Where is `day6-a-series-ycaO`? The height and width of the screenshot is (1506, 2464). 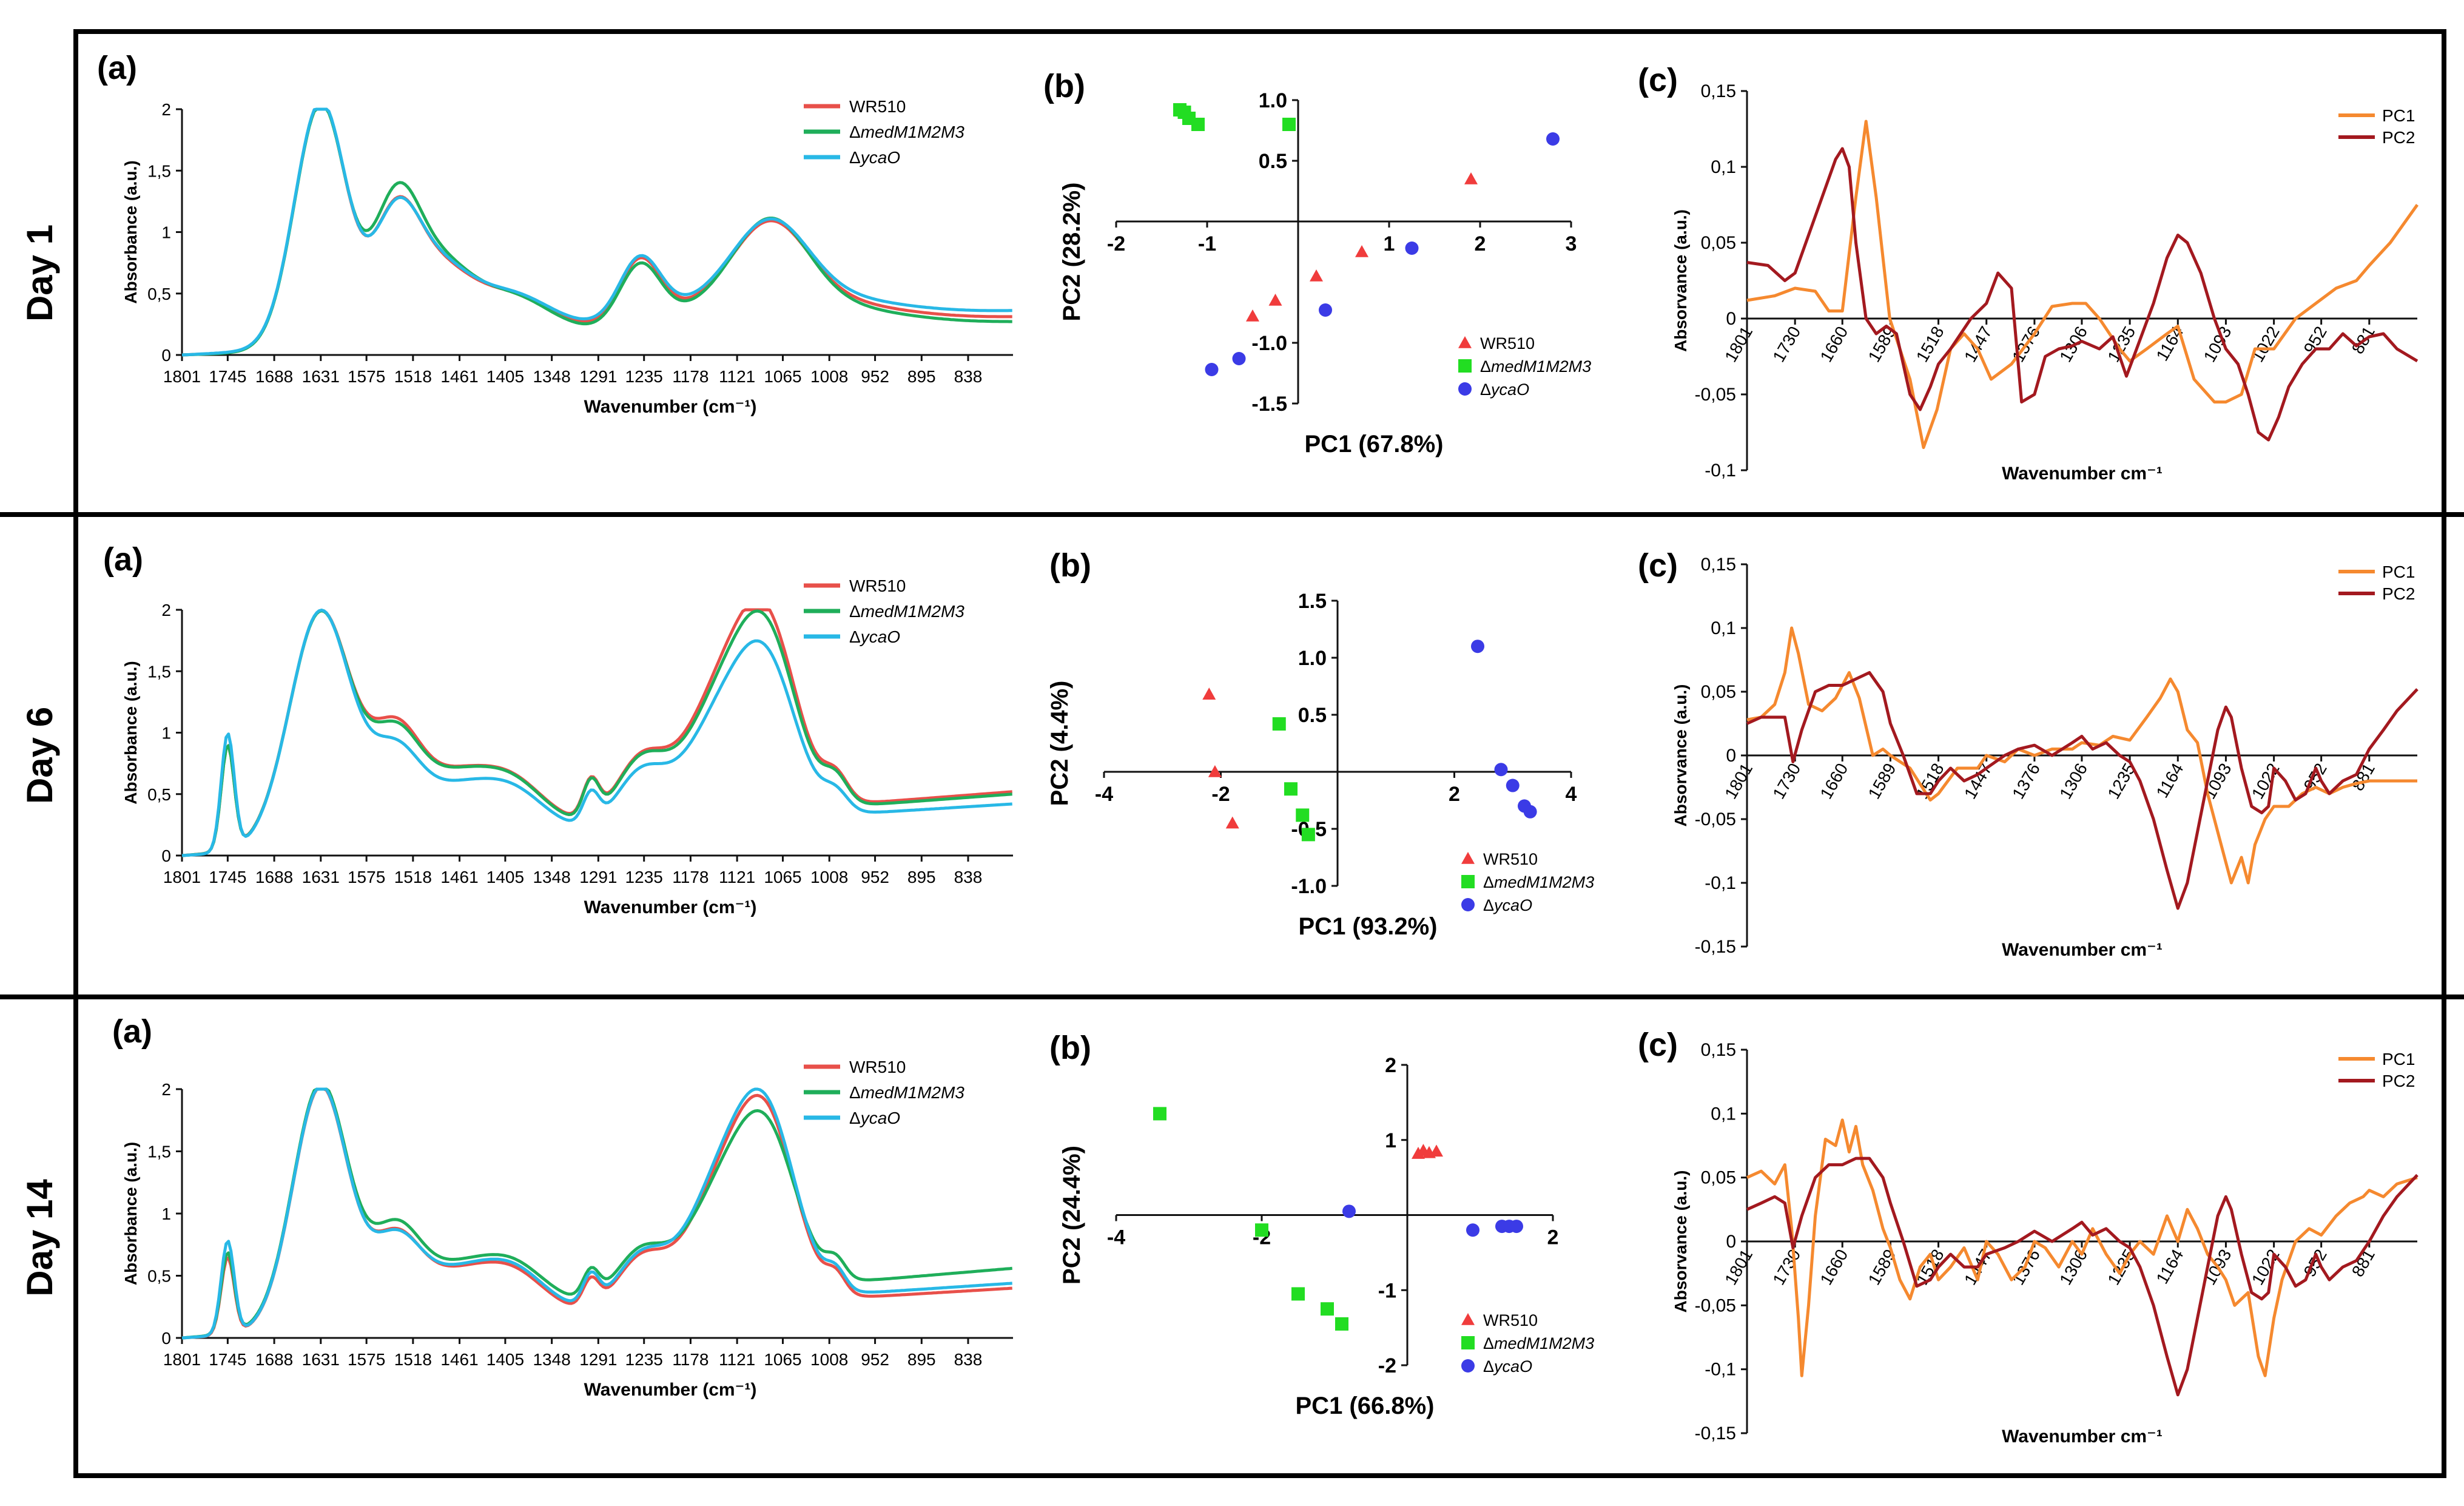
day6-a-series-ycaO is located at coordinates (597, 733).